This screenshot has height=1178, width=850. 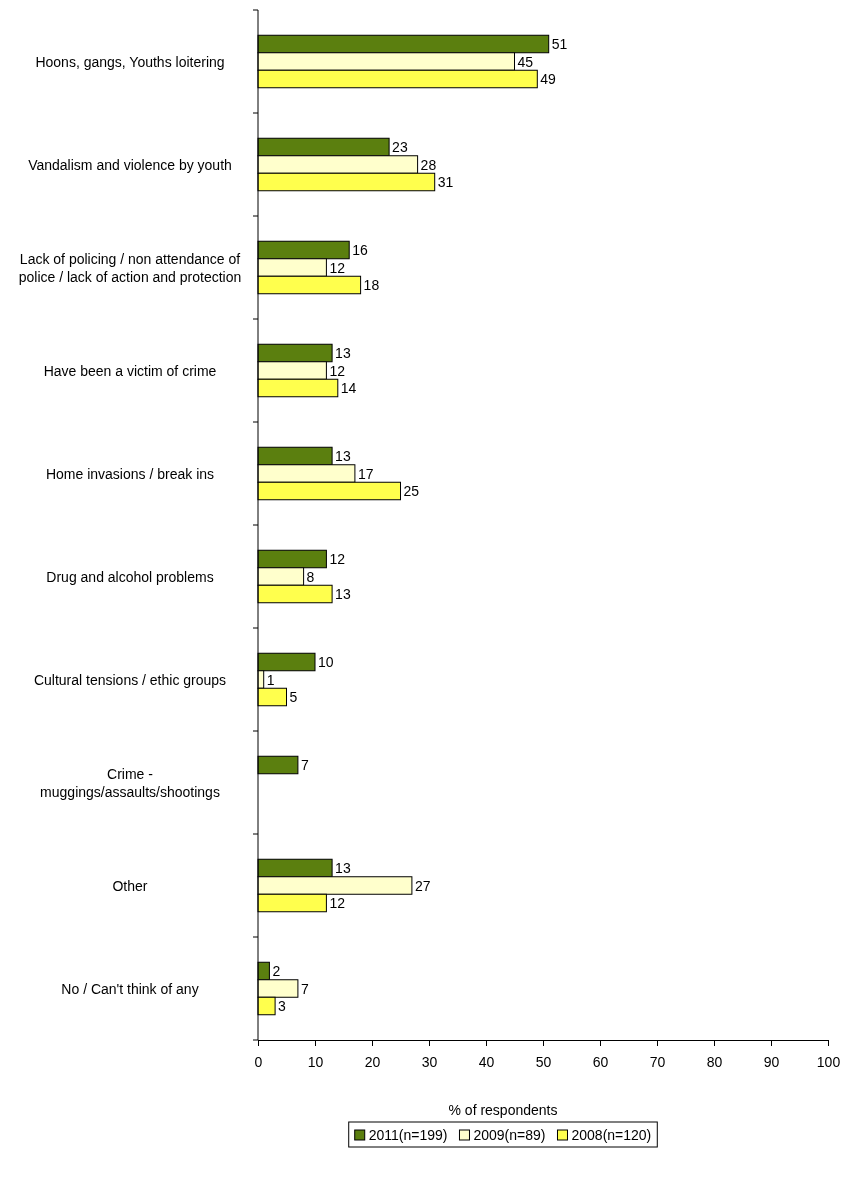 I want to click on x-tick-label: 30, so click(x=429, y=1062).